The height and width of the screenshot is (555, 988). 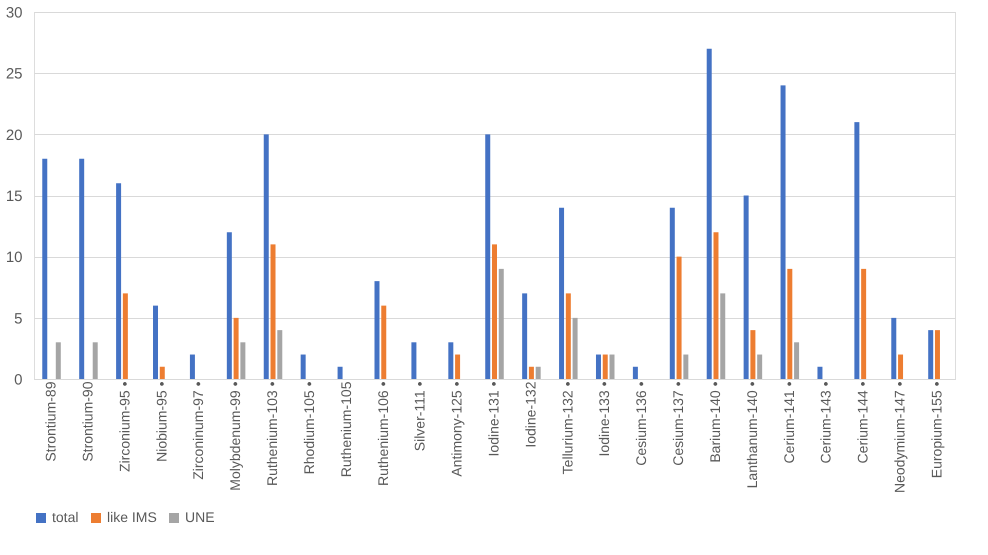 I want to click on x-tick-label: Ruthenium-103 •, so click(x=272, y=433).